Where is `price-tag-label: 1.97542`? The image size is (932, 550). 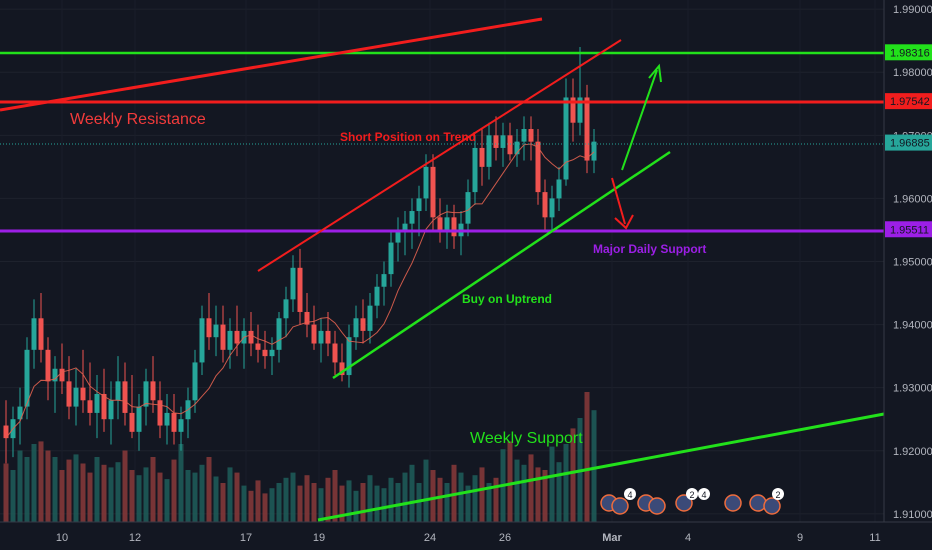
price-tag-label: 1.97542 is located at coordinates (910, 102).